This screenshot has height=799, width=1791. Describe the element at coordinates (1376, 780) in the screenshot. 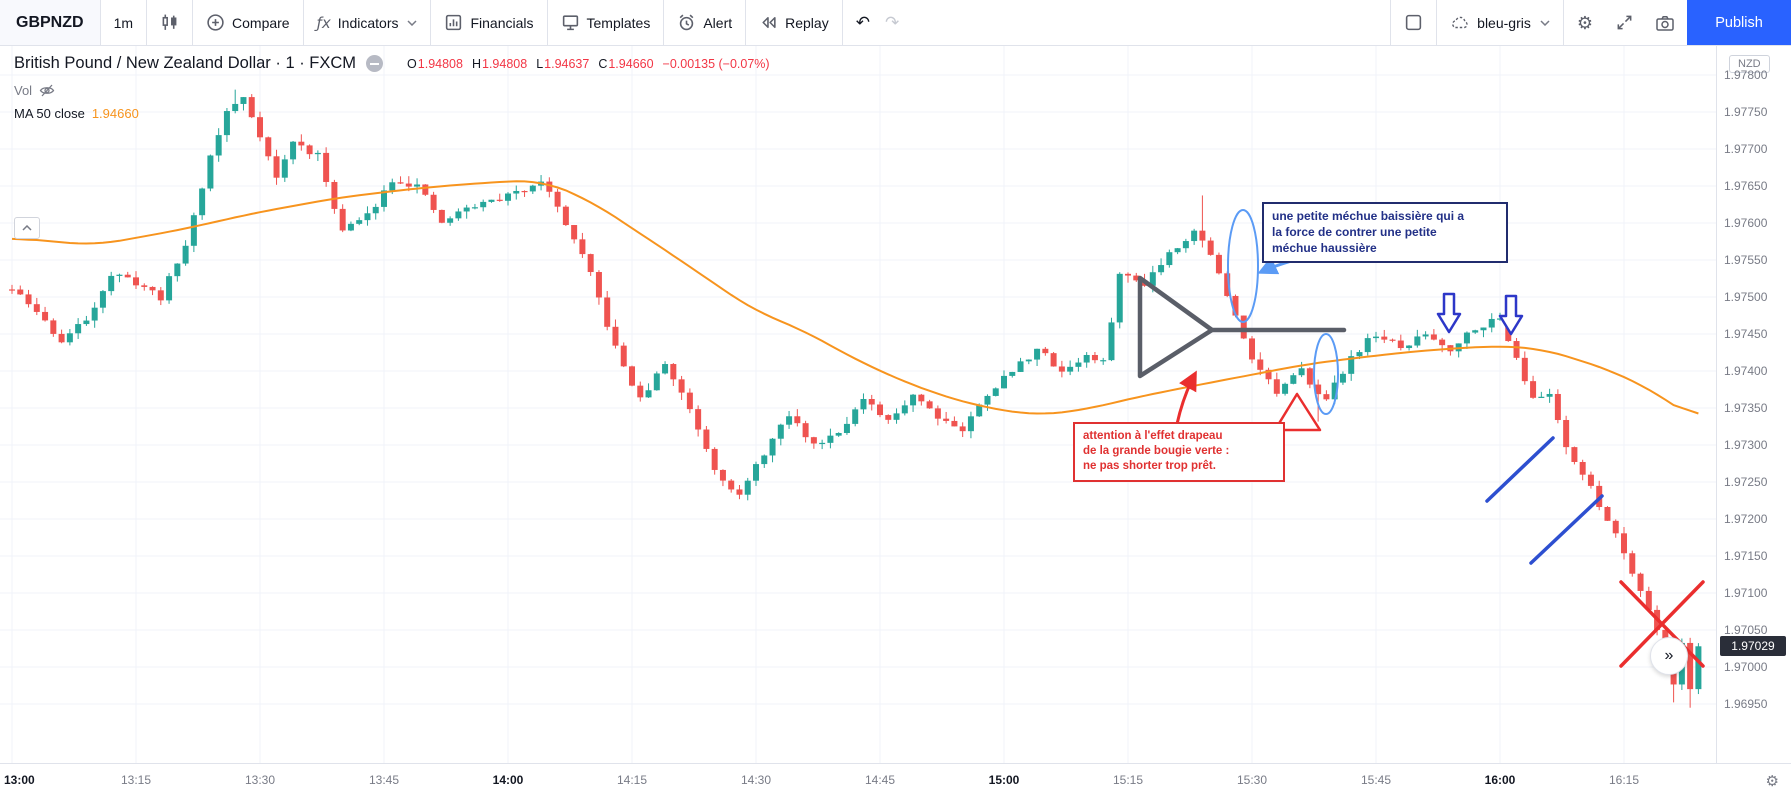

I see `time-axis-label: 15:45` at that location.